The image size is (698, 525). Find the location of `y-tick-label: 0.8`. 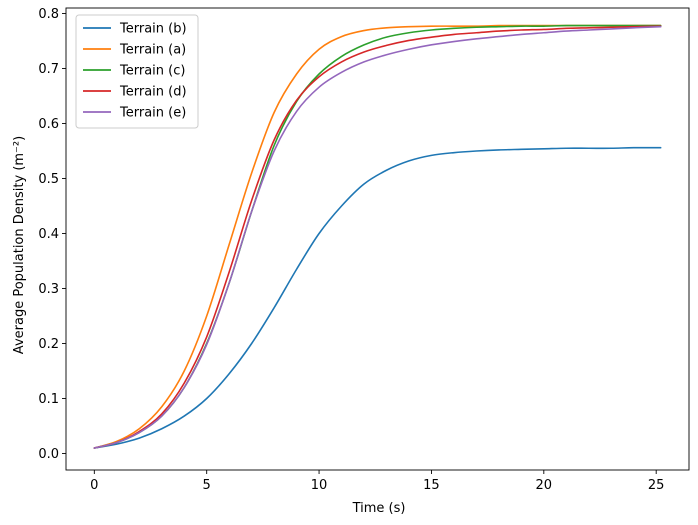

y-tick-label: 0.8 is located at coordinates (48, 14).